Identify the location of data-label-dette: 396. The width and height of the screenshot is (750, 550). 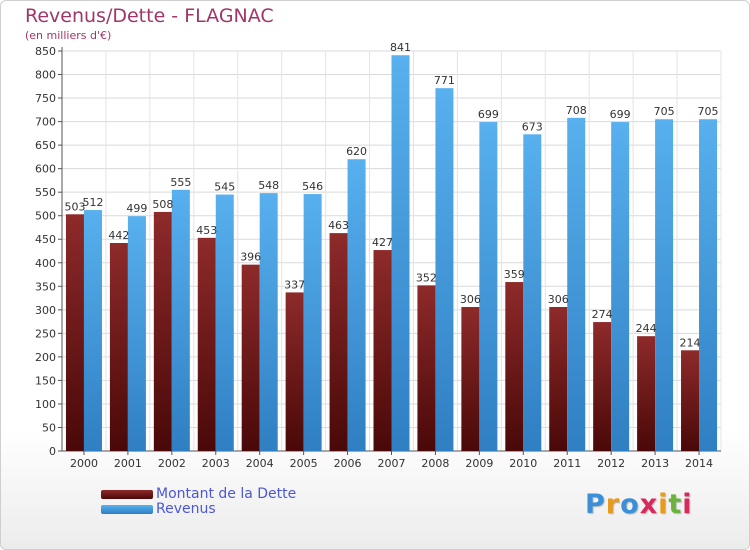
(250, 257).